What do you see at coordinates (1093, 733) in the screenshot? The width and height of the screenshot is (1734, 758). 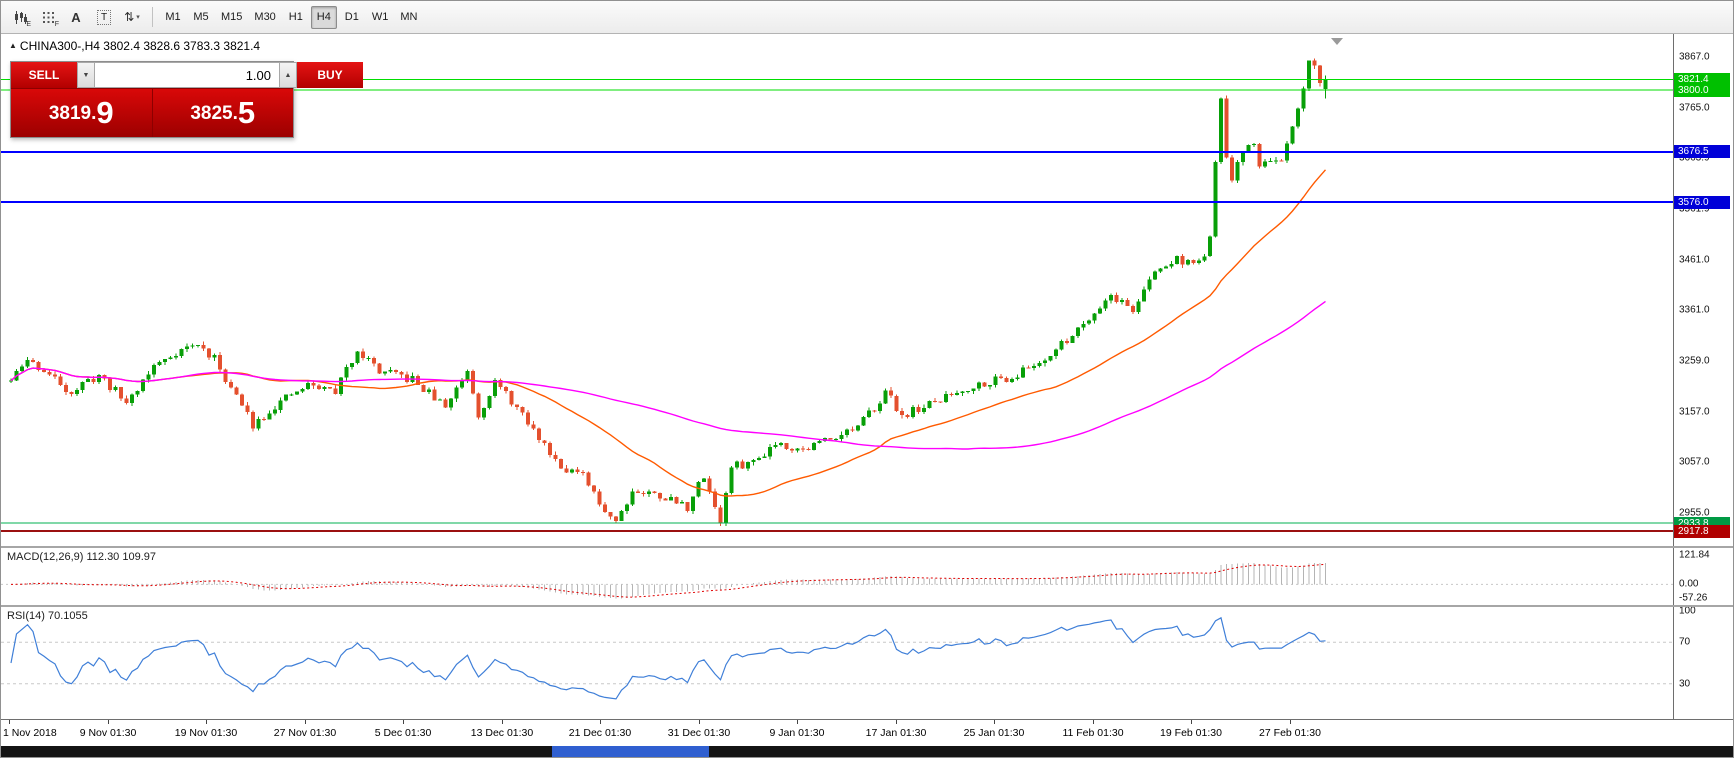 I see `time-axis-label: 11 Feb 01:30` at bounding box center [1093, 733].